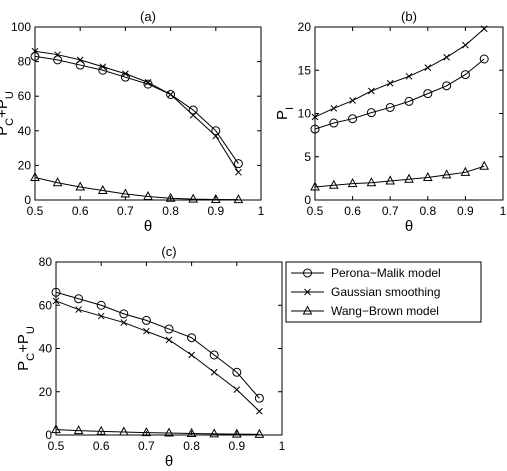 The height and width of the screenshot is (471, 507). I want to click on x-tick-label: 0.5, so click(315, 211).